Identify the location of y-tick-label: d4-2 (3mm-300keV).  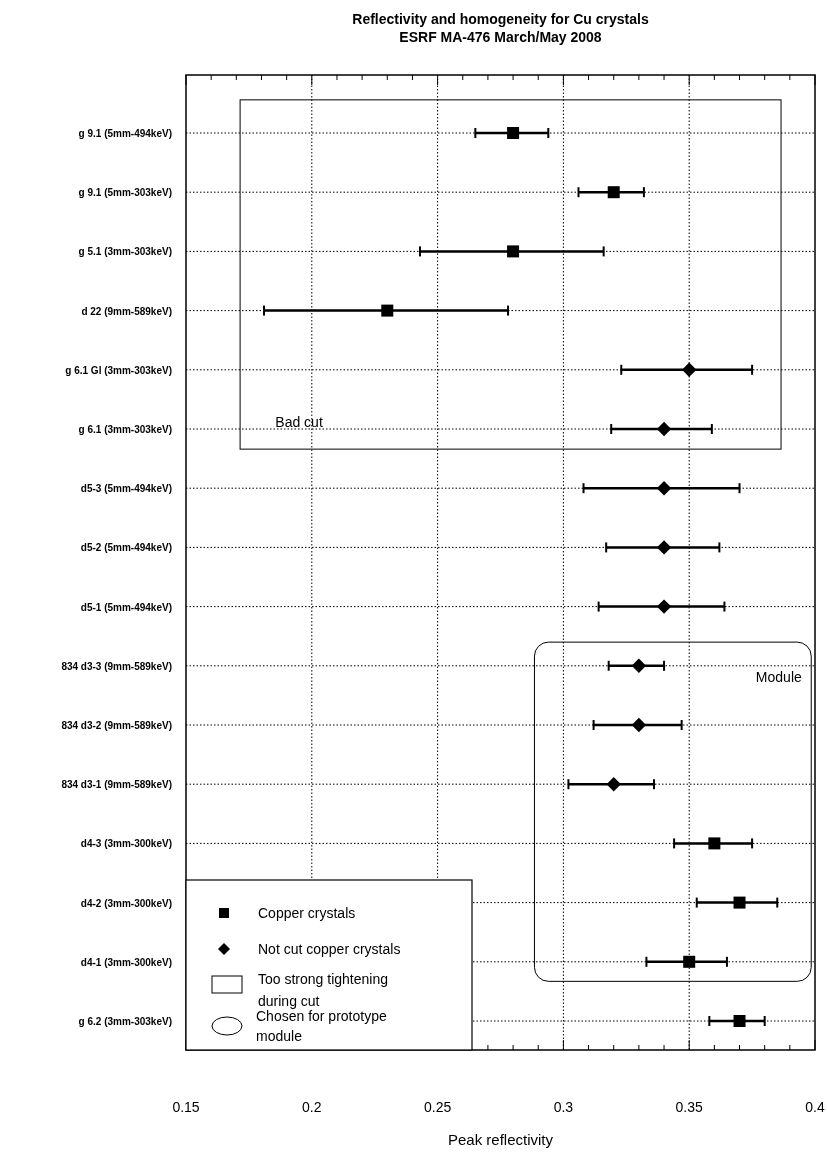
(126, 903).